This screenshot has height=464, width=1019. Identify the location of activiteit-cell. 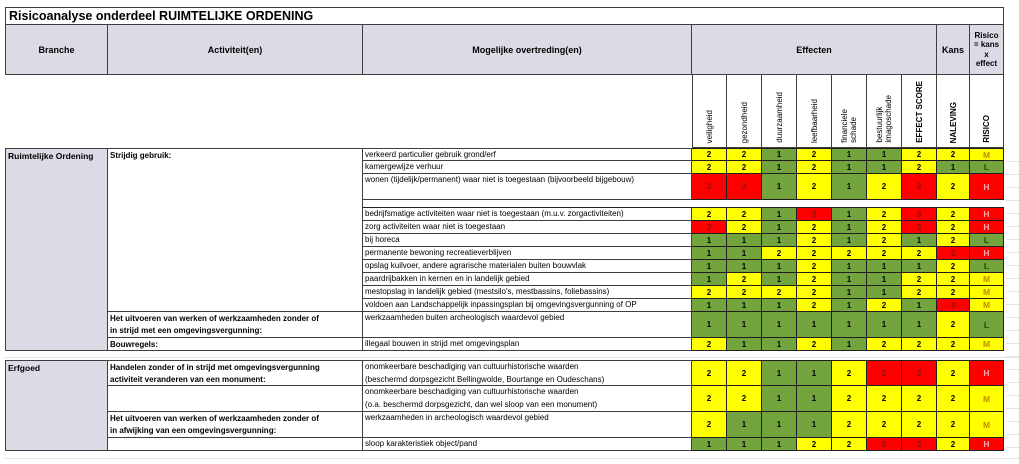
(235, 444).